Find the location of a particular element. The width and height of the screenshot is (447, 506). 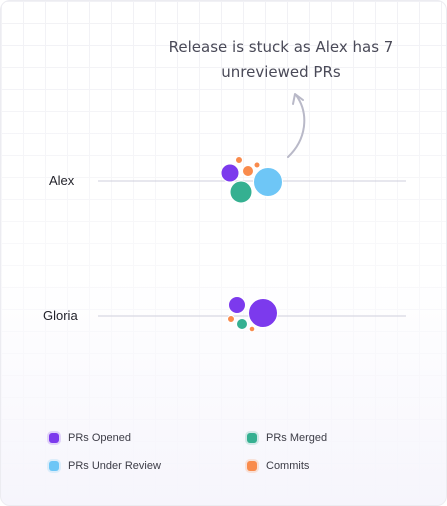

row-label-alex: Alex is located at coordinates (62, 180).